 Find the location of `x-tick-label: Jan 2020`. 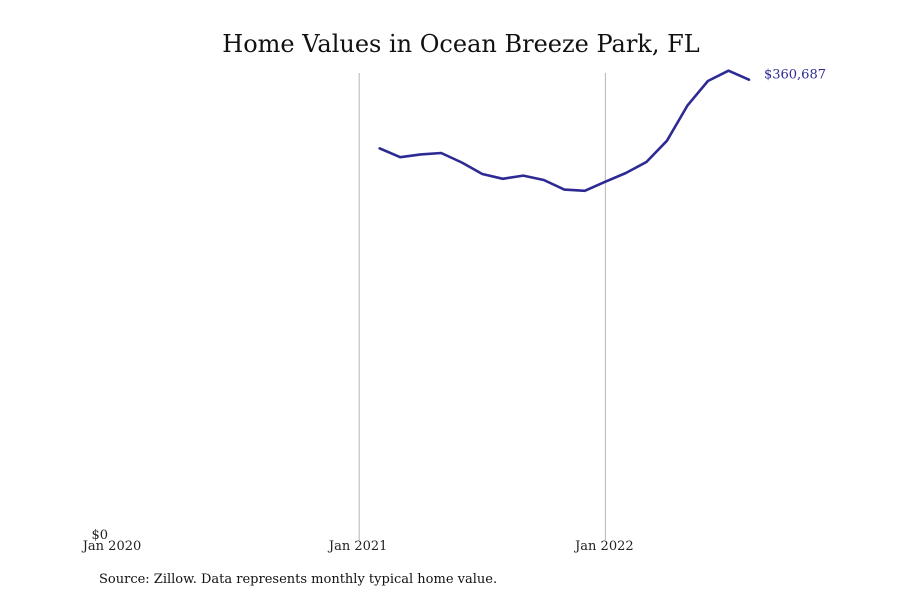

x-tick-label: Jan 2020 is located at coordinates (111, 546).